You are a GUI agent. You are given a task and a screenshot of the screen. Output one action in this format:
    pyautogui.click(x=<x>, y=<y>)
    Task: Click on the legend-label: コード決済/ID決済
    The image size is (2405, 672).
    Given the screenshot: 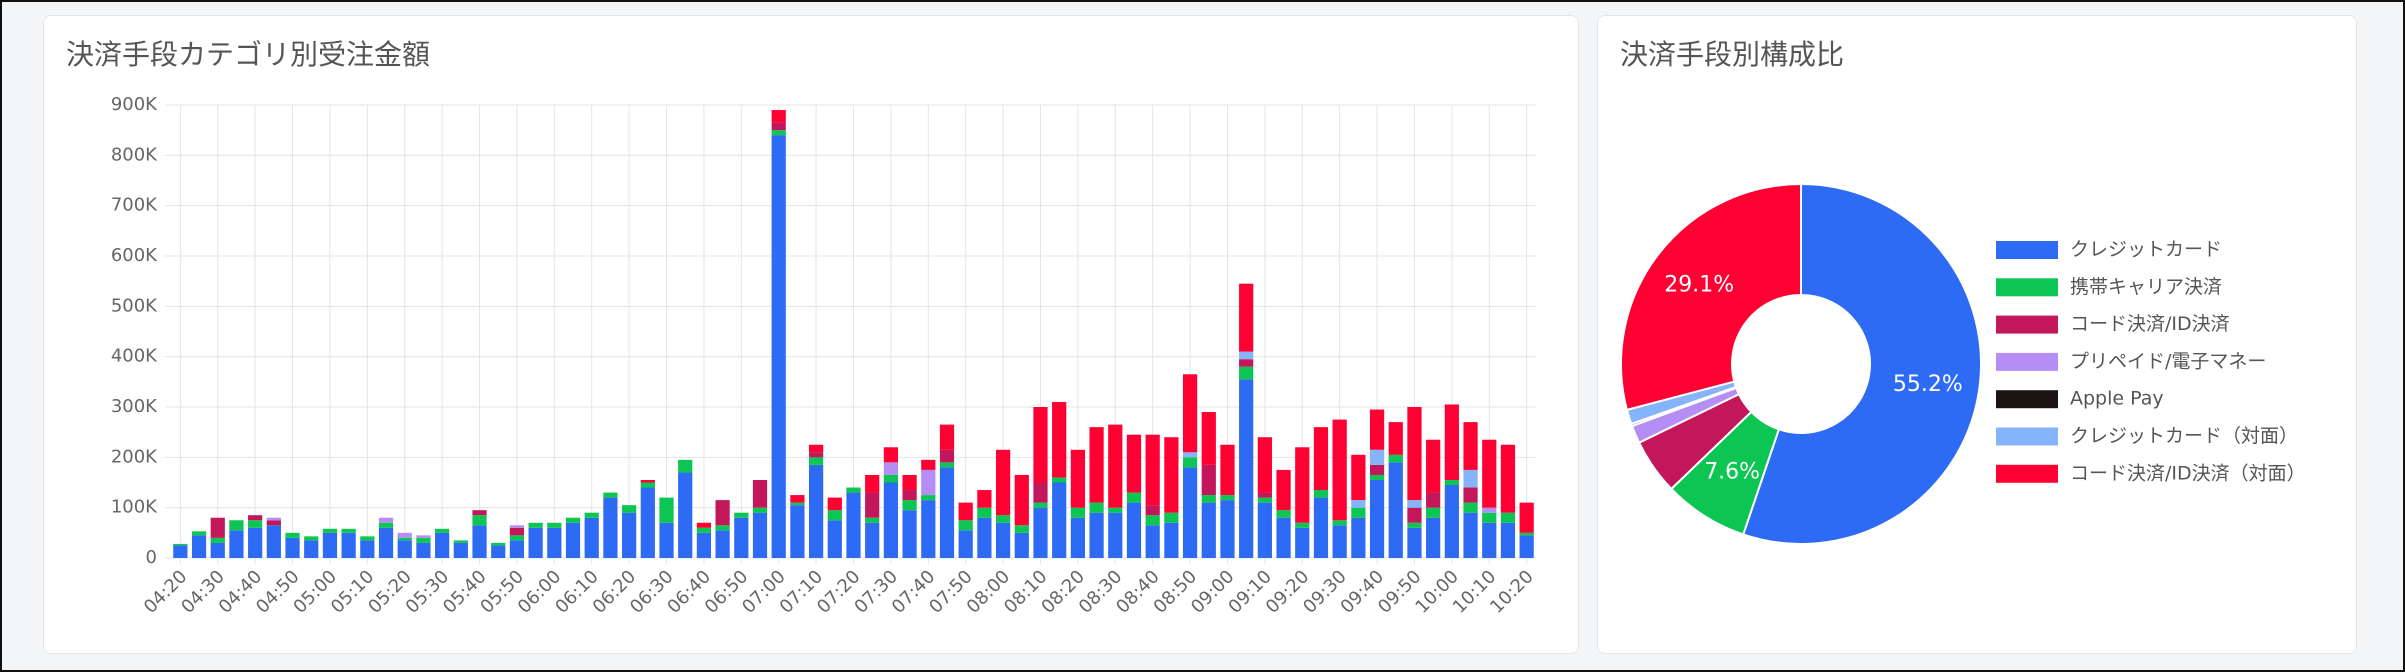 What is the action you would take?
    pyautogui.click(x=2150, y=324)
    